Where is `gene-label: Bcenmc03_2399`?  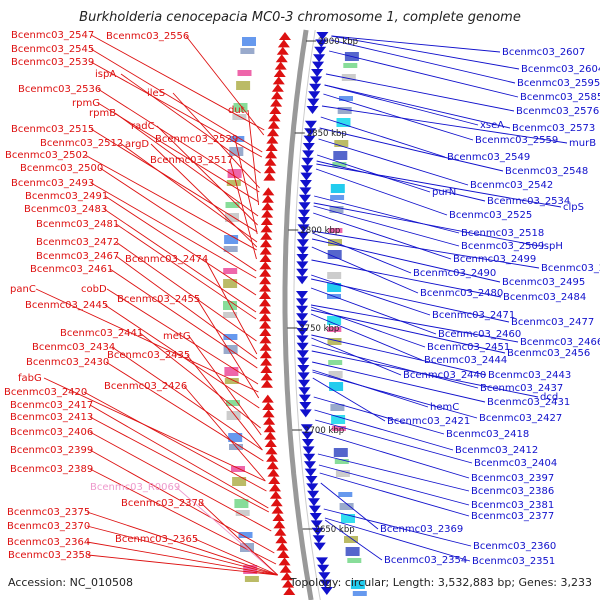 gene-label: Bcenmc03_2399 is located at coordinates (51, 450).